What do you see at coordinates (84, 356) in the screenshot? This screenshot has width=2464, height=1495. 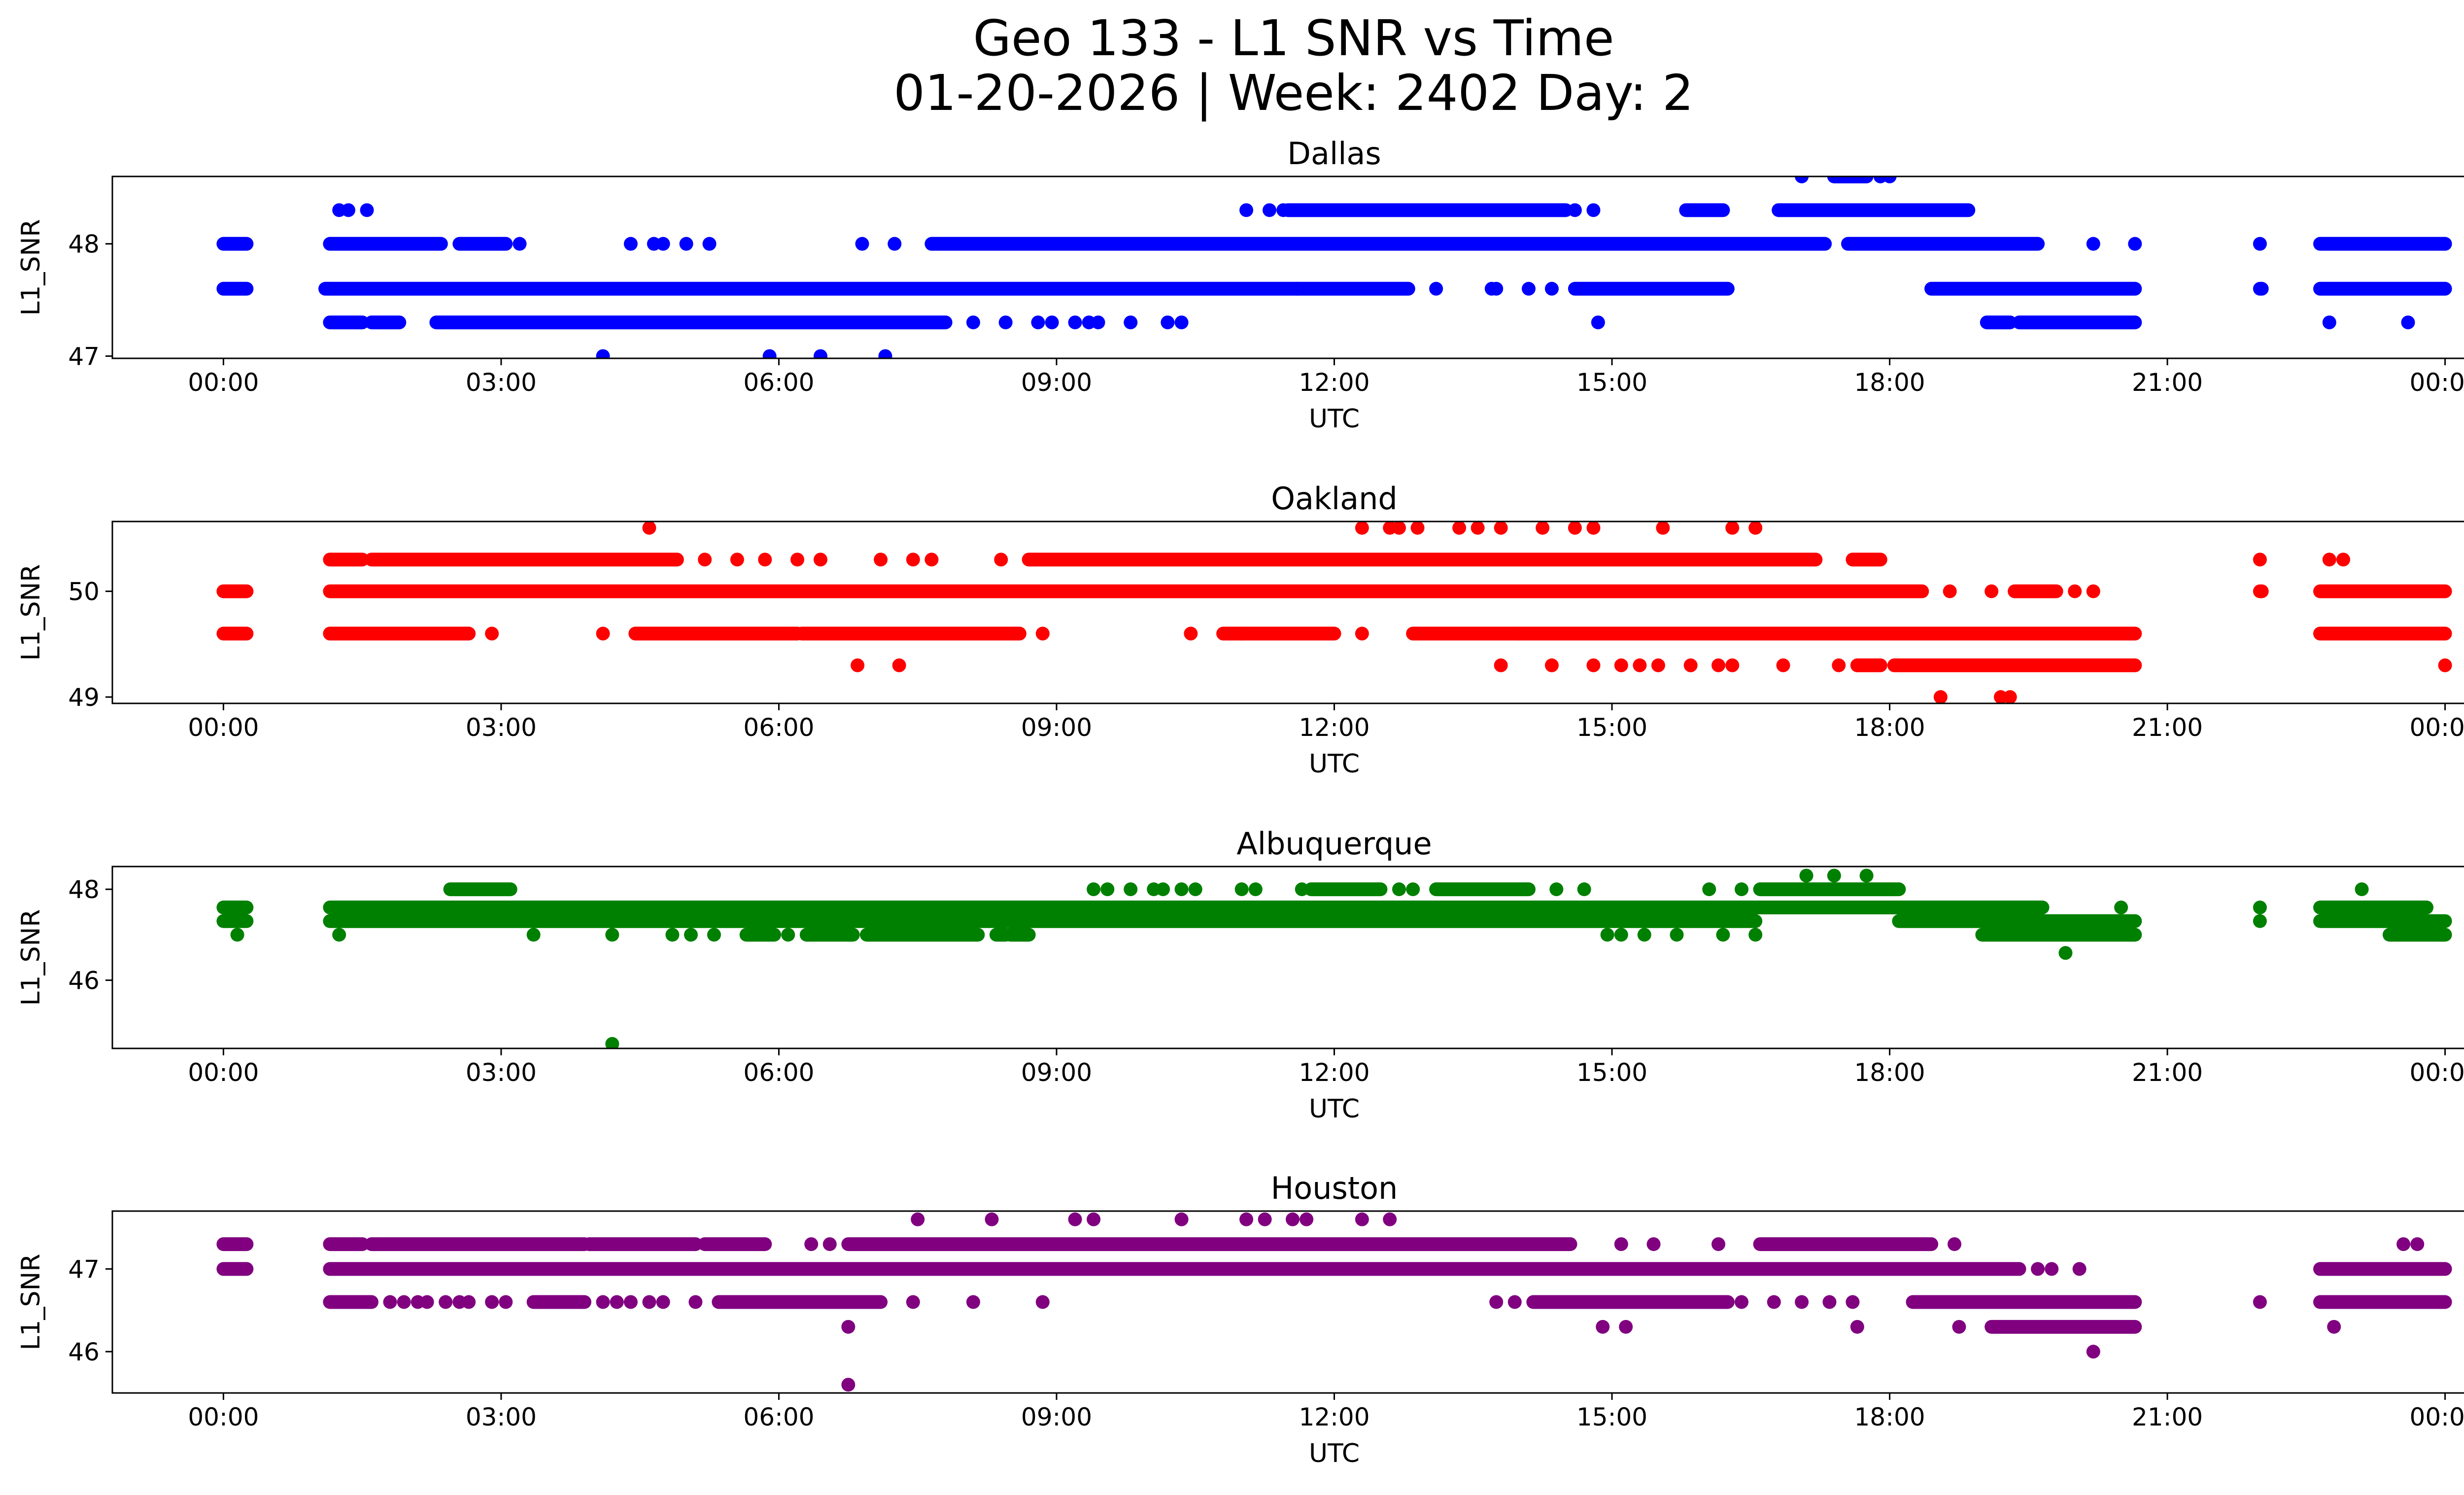 I see `dallas-ytick-label-0: 47` at bounding box center [84, 356].